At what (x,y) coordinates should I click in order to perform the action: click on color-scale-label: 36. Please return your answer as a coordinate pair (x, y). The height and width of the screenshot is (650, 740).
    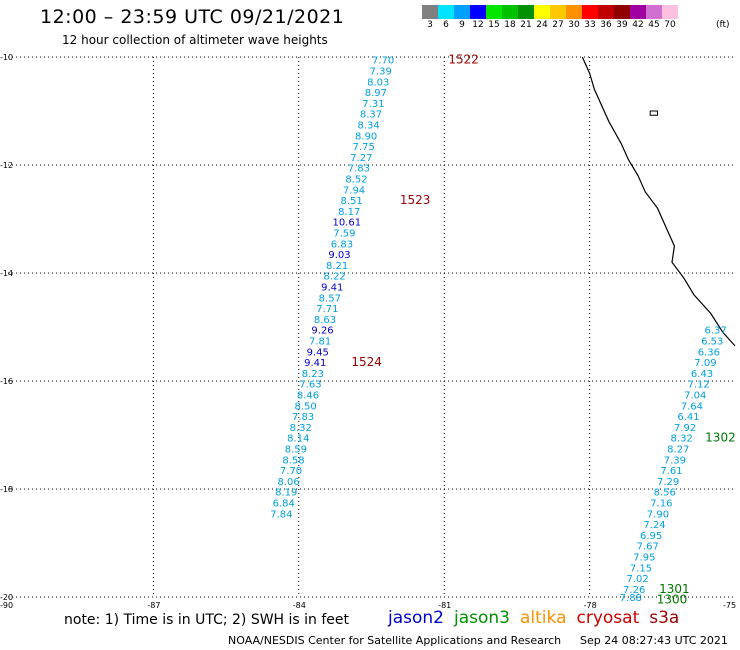
    Looking at the image, I should click on (606, 25).